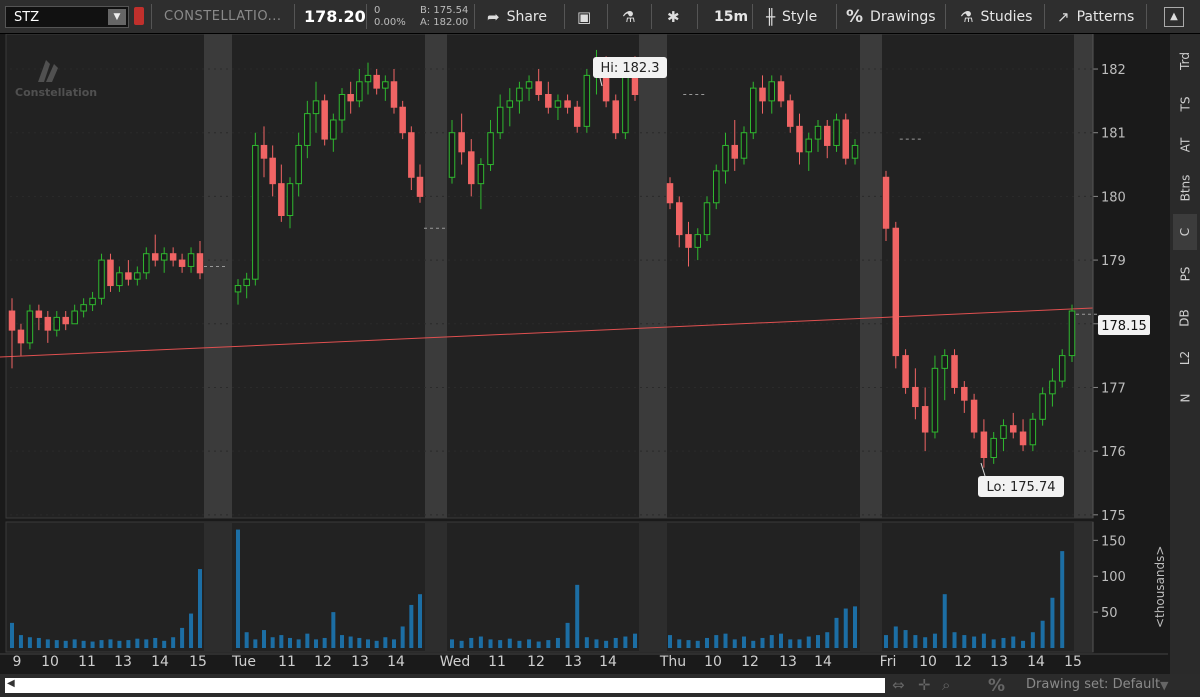 This screenshot has height=697, width=1200. What do you see at coordinates (924, 685) in the screenshot?
I see `crosshair-icon: ✛` at bounding box center [924, 685].